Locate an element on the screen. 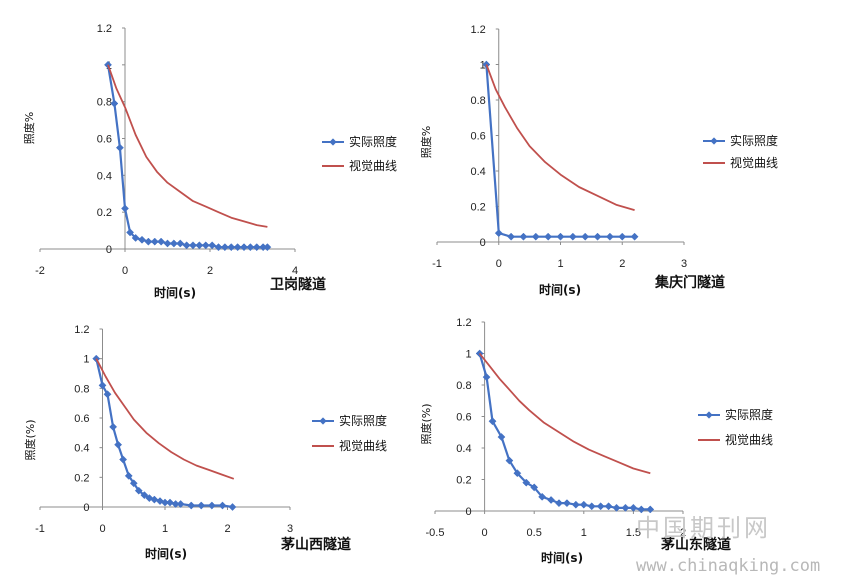 The height and width of the screenshot is (582, 864). x-tick-label: -1 is located at coordinates (437, 264).